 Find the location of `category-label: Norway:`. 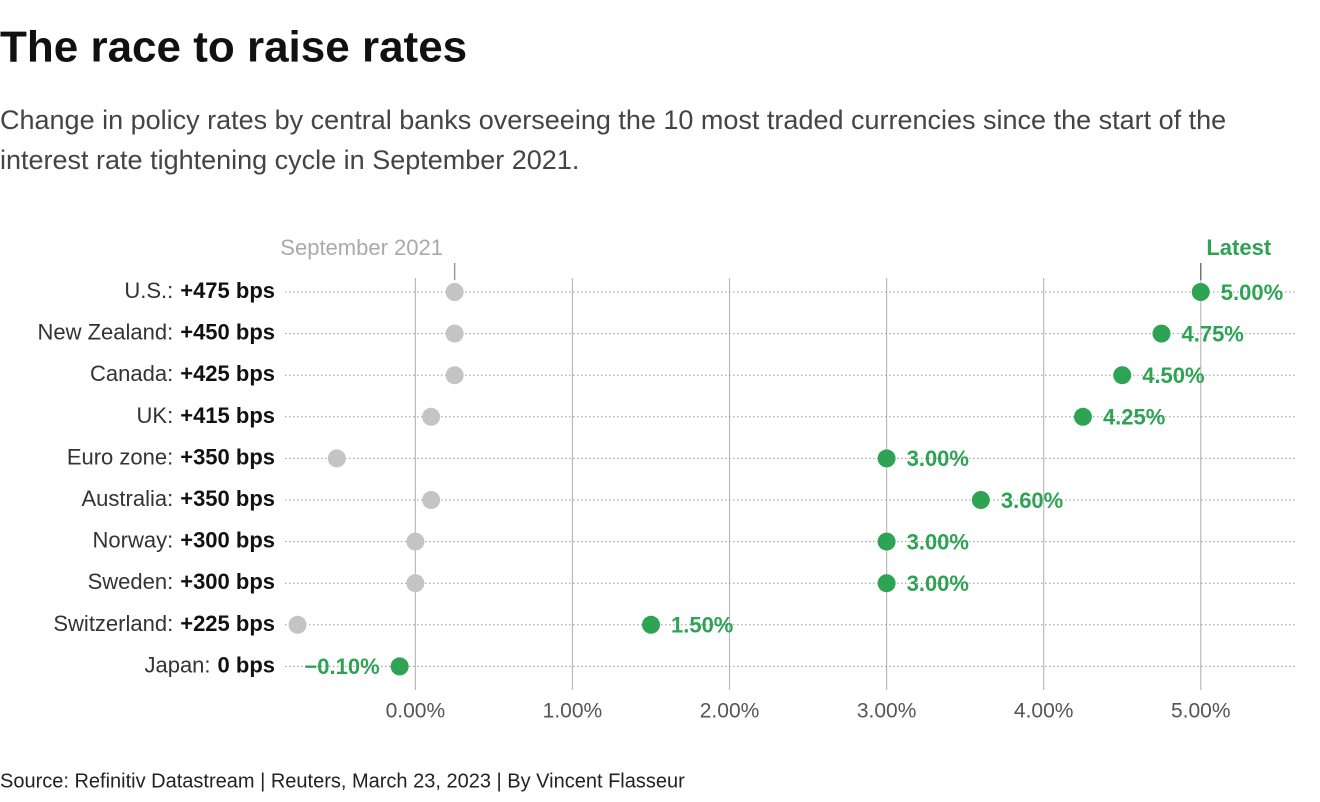

category-label: Norway: is located at coordinates (133, 539).